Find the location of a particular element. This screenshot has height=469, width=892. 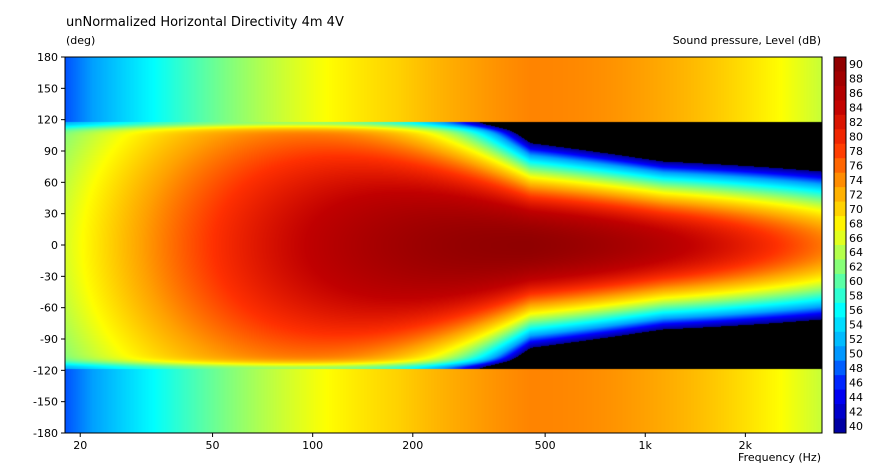

x-axis-ticks: 20 50 100 200 500 1k 2k is located at coordinates (413, 442).